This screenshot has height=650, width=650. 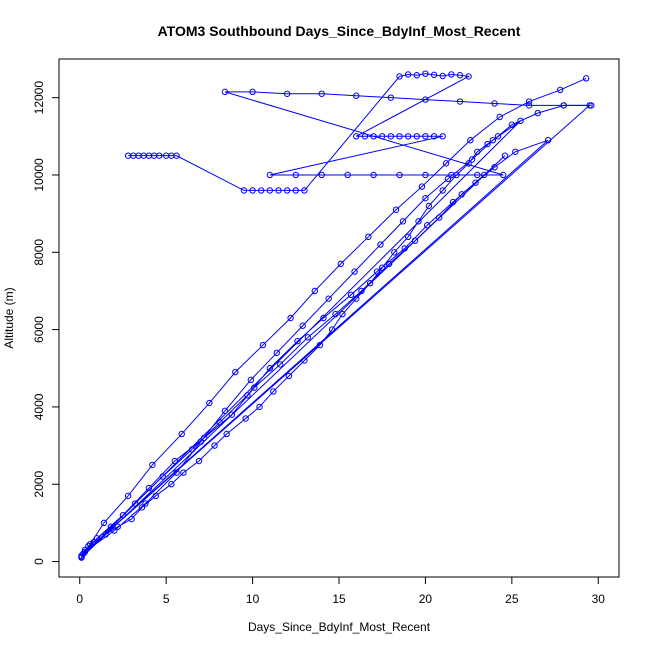 What do you see at coordinates (166, 599) in the screenshot?
I see `x-tick-label: 5` at bounding box center [166, 599].